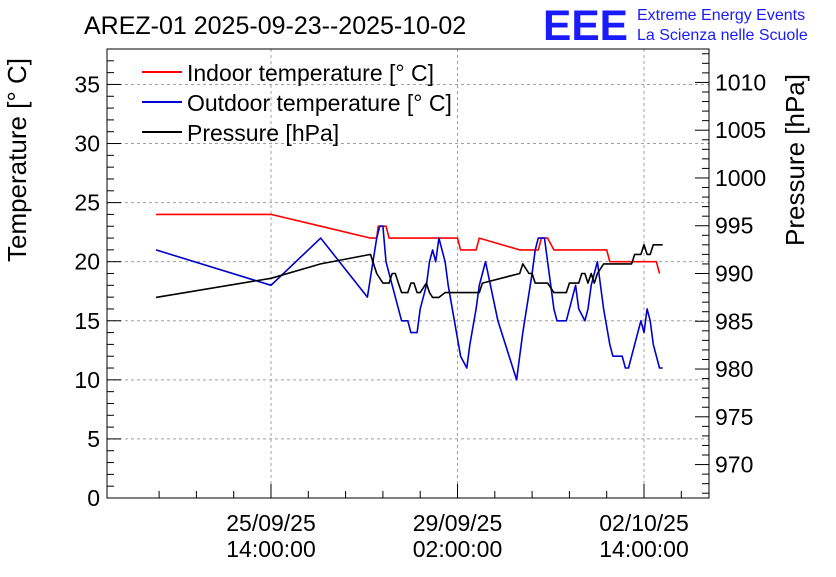  Describe the element at coordinates (319, 103) in the screenshot. I see `legend-label-outdoor: Outdoor temperature [° C]` at that location.